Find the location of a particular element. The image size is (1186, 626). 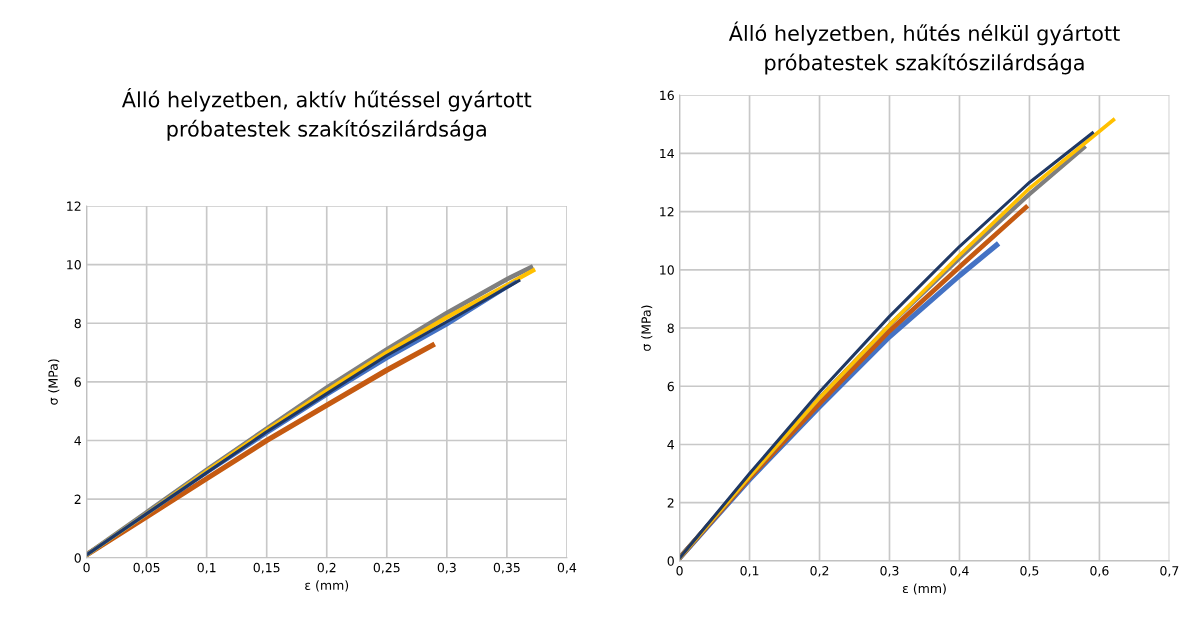

y-tick-label: 16 is located at coordinates (667, 95).